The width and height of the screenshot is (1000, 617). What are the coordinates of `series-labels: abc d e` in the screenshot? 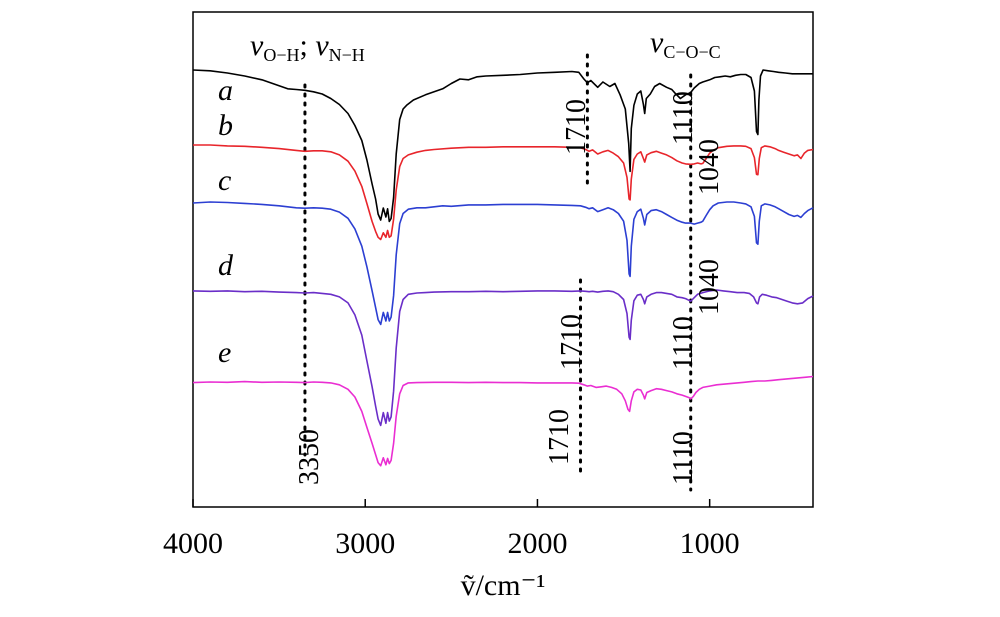 It's located at (226, 221).